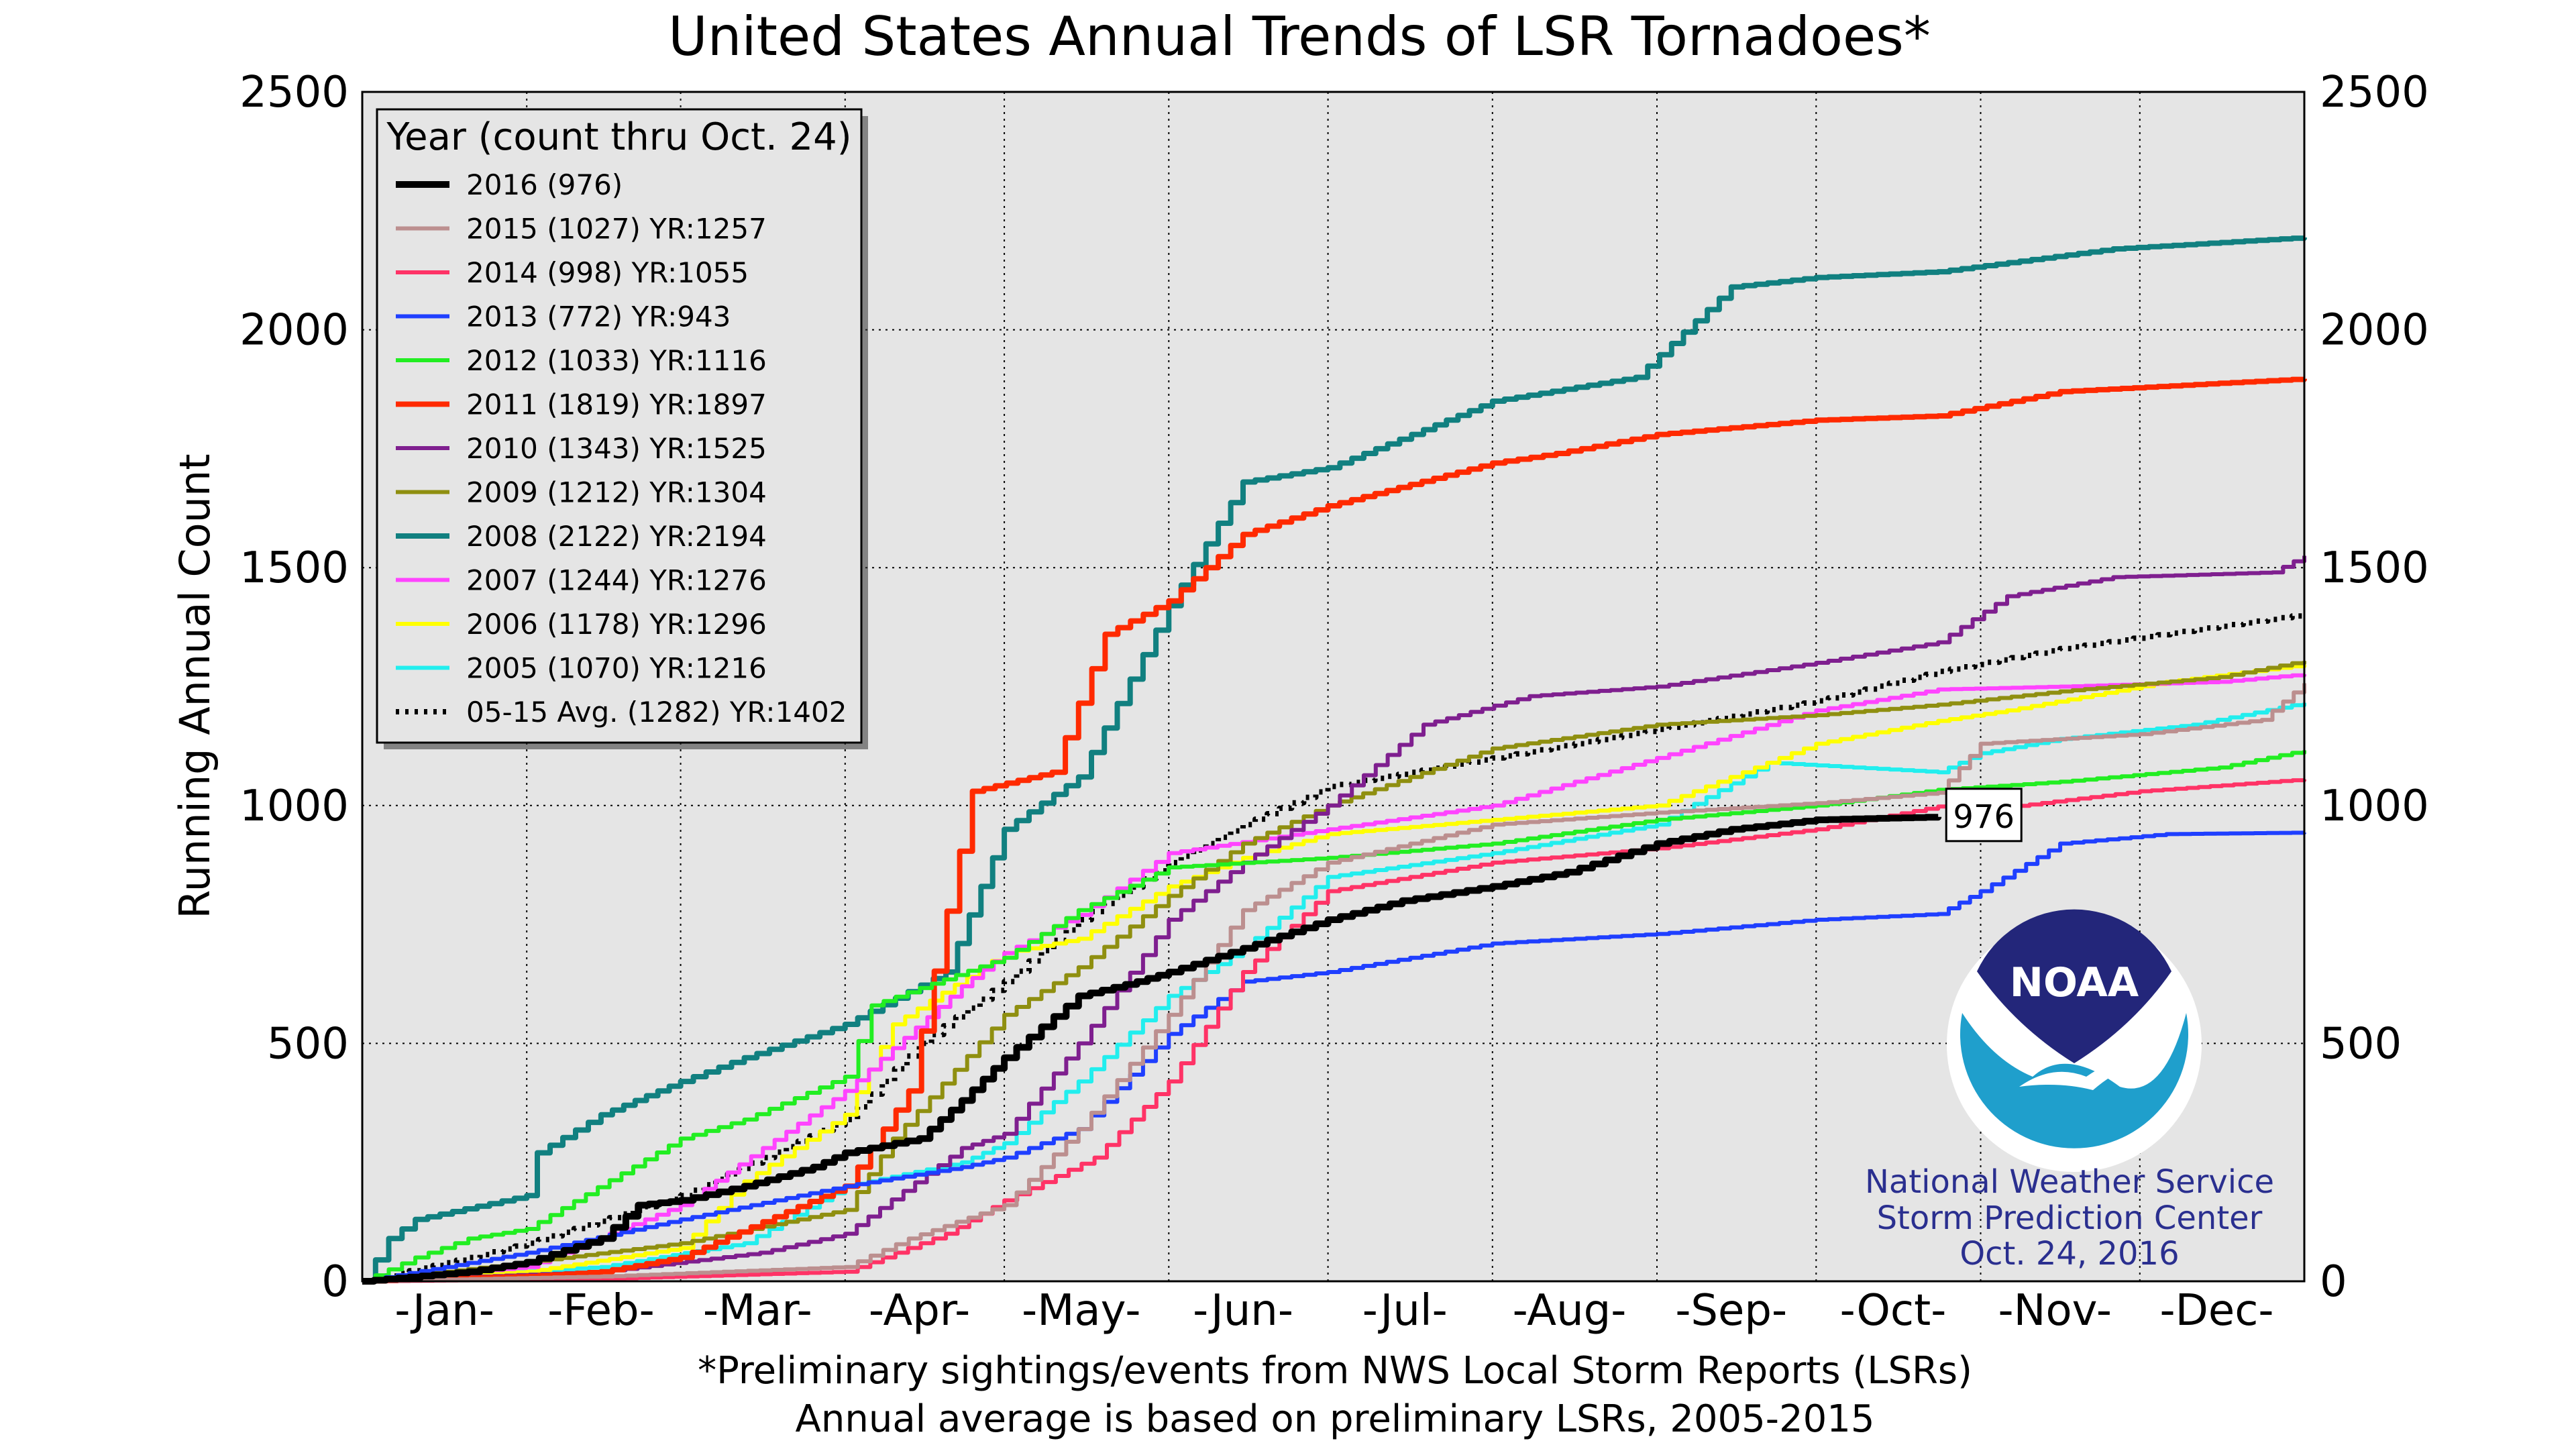  What do you see at coordinates (294, 331) in the screenshot?
I see `y-tick-label-left: 2000` at bounding box center [294, 331].